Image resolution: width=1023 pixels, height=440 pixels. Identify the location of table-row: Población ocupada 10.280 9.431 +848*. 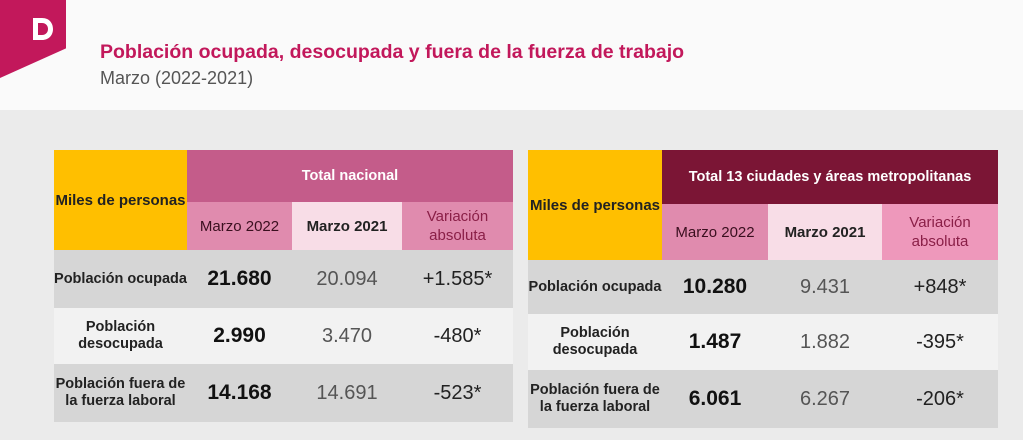
(763, 287).